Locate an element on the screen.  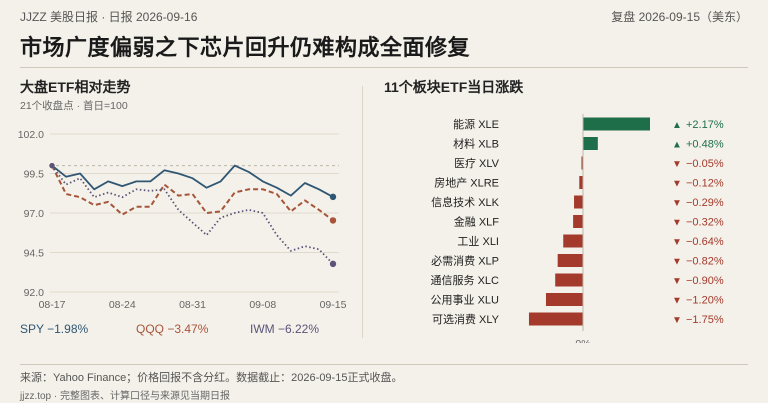
y-tick-label: 99.5 is located at coordinates (34, 175).